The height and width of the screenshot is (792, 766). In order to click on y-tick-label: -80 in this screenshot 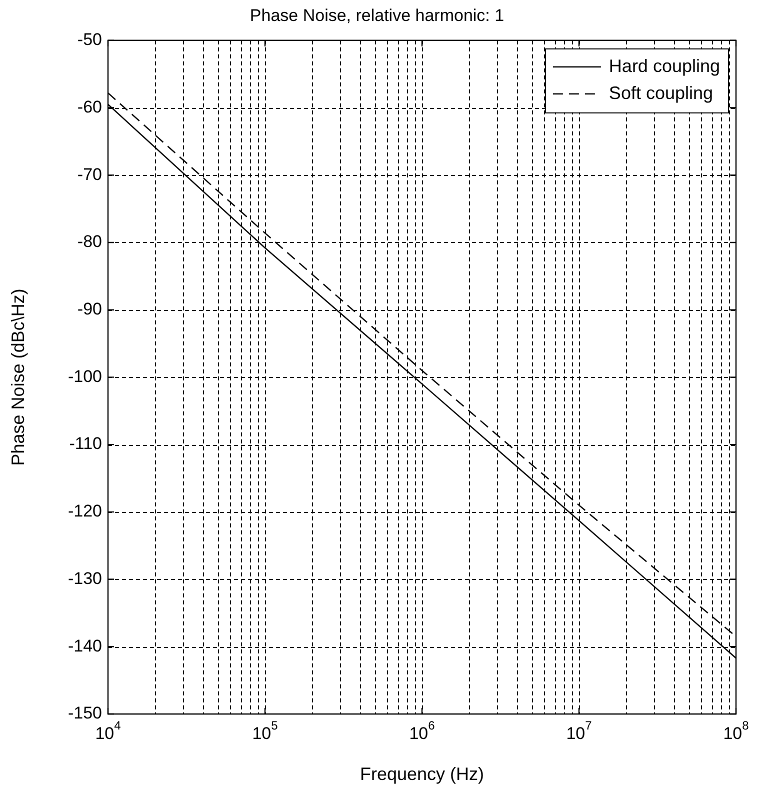, I will do `click(89, 242)`.